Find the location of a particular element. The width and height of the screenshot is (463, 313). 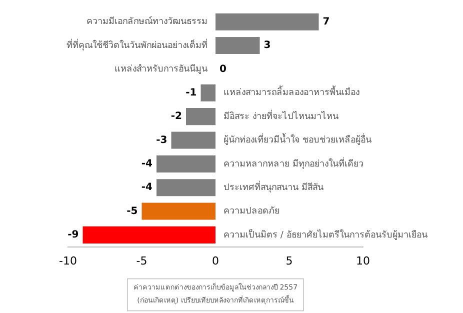

data-label: -5 is located at coordinates (132, 211).